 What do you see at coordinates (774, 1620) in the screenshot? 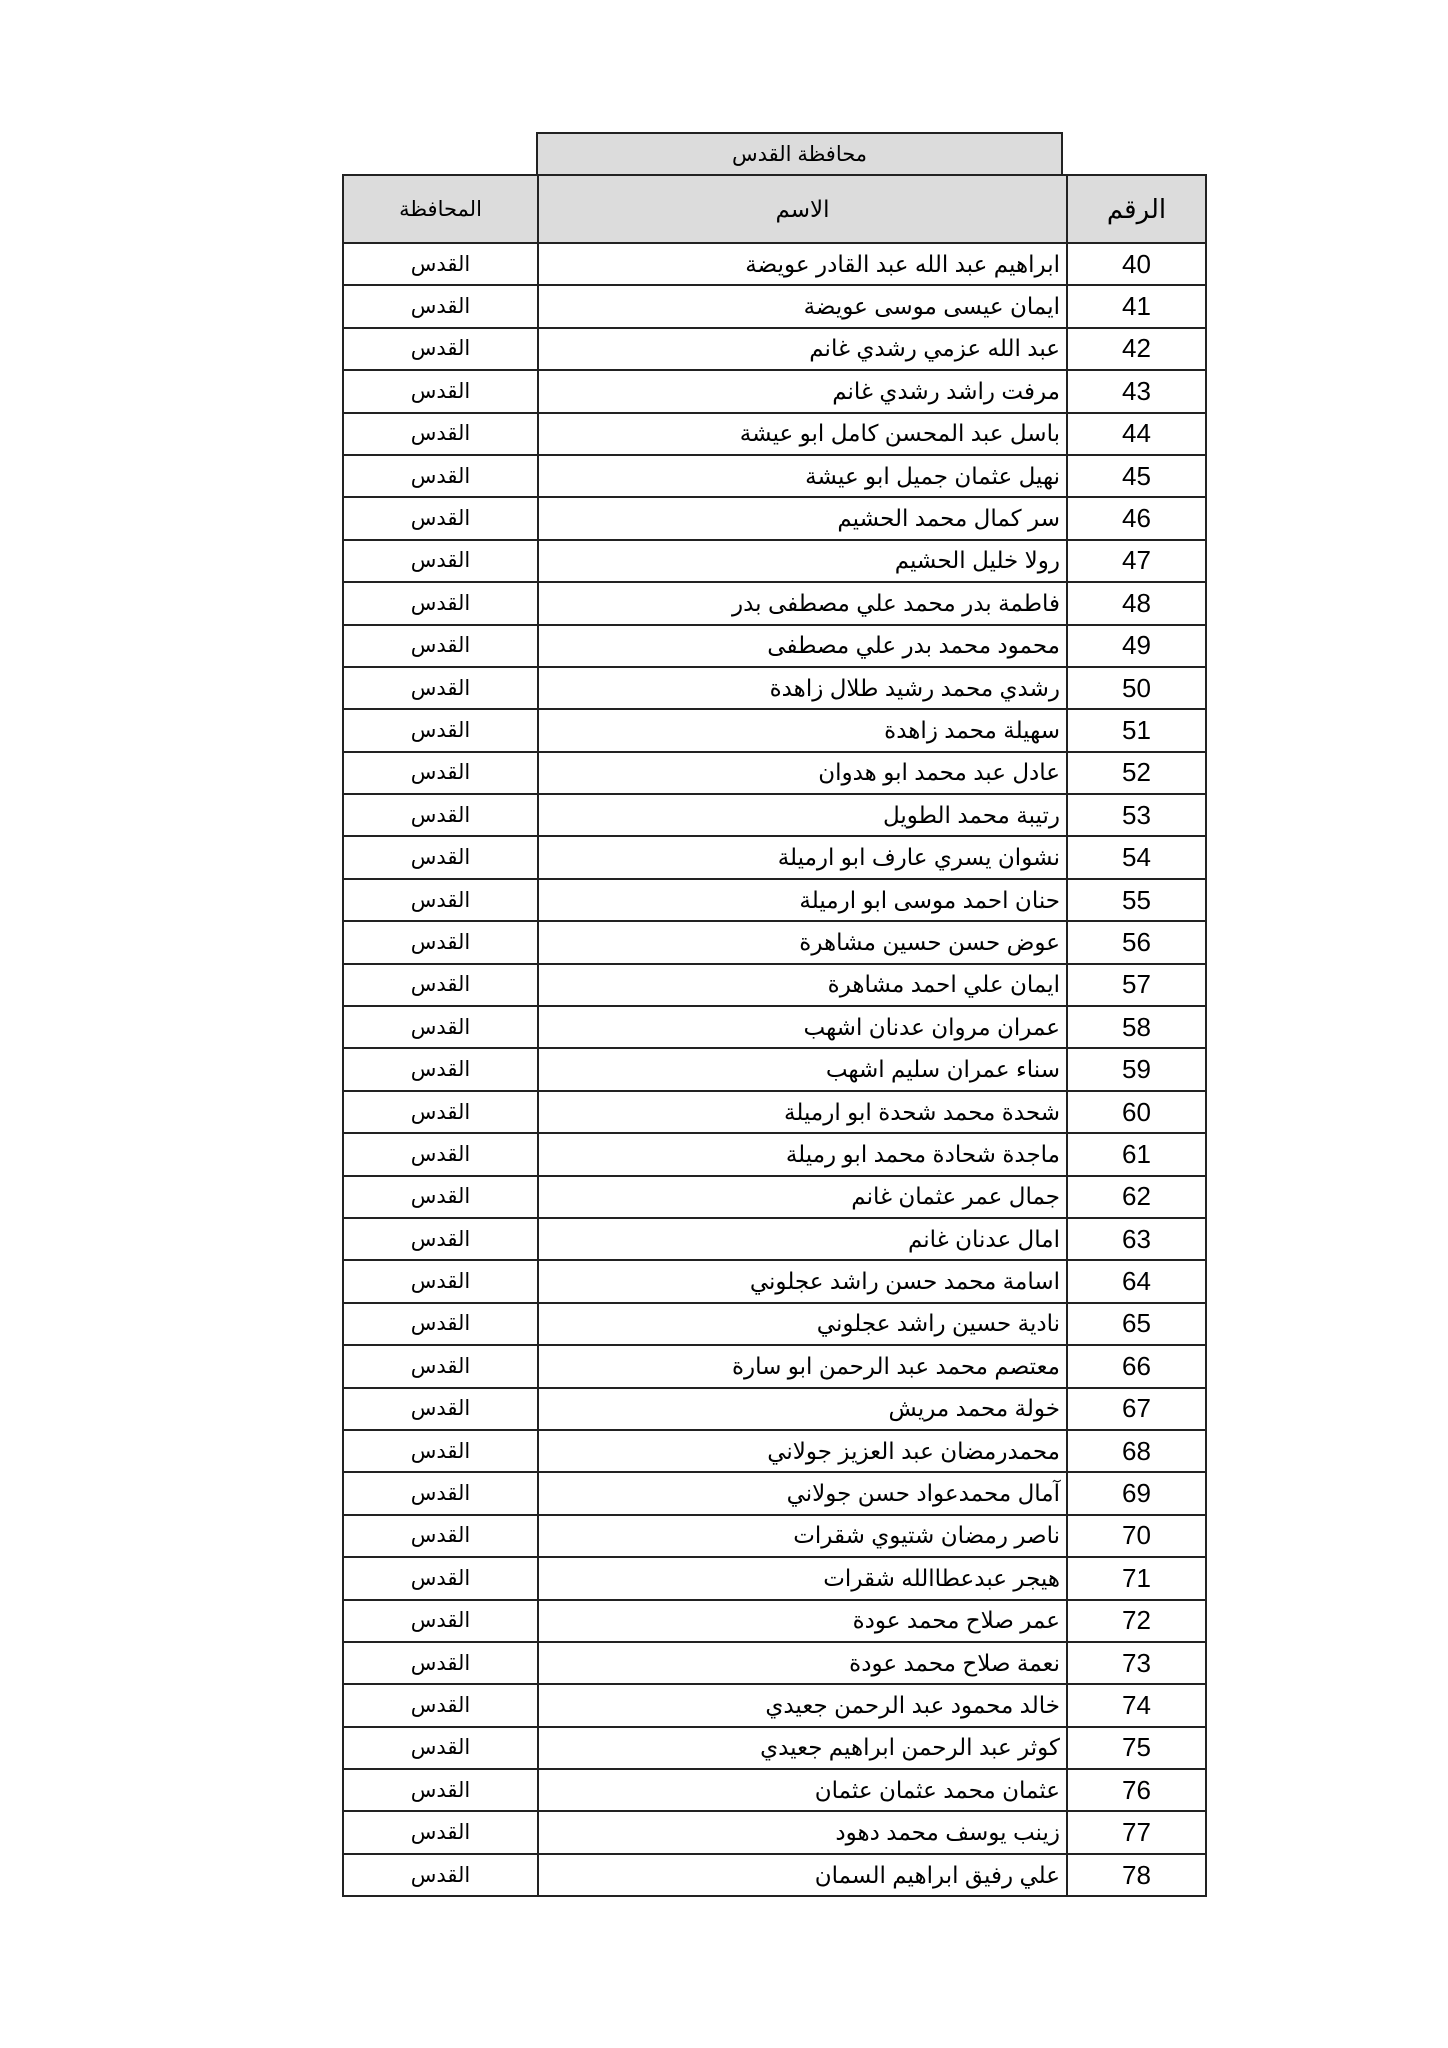
I see `table-row: 72 عمر صلاح محمد عودة القدس` at bounding box center [774, 1620].